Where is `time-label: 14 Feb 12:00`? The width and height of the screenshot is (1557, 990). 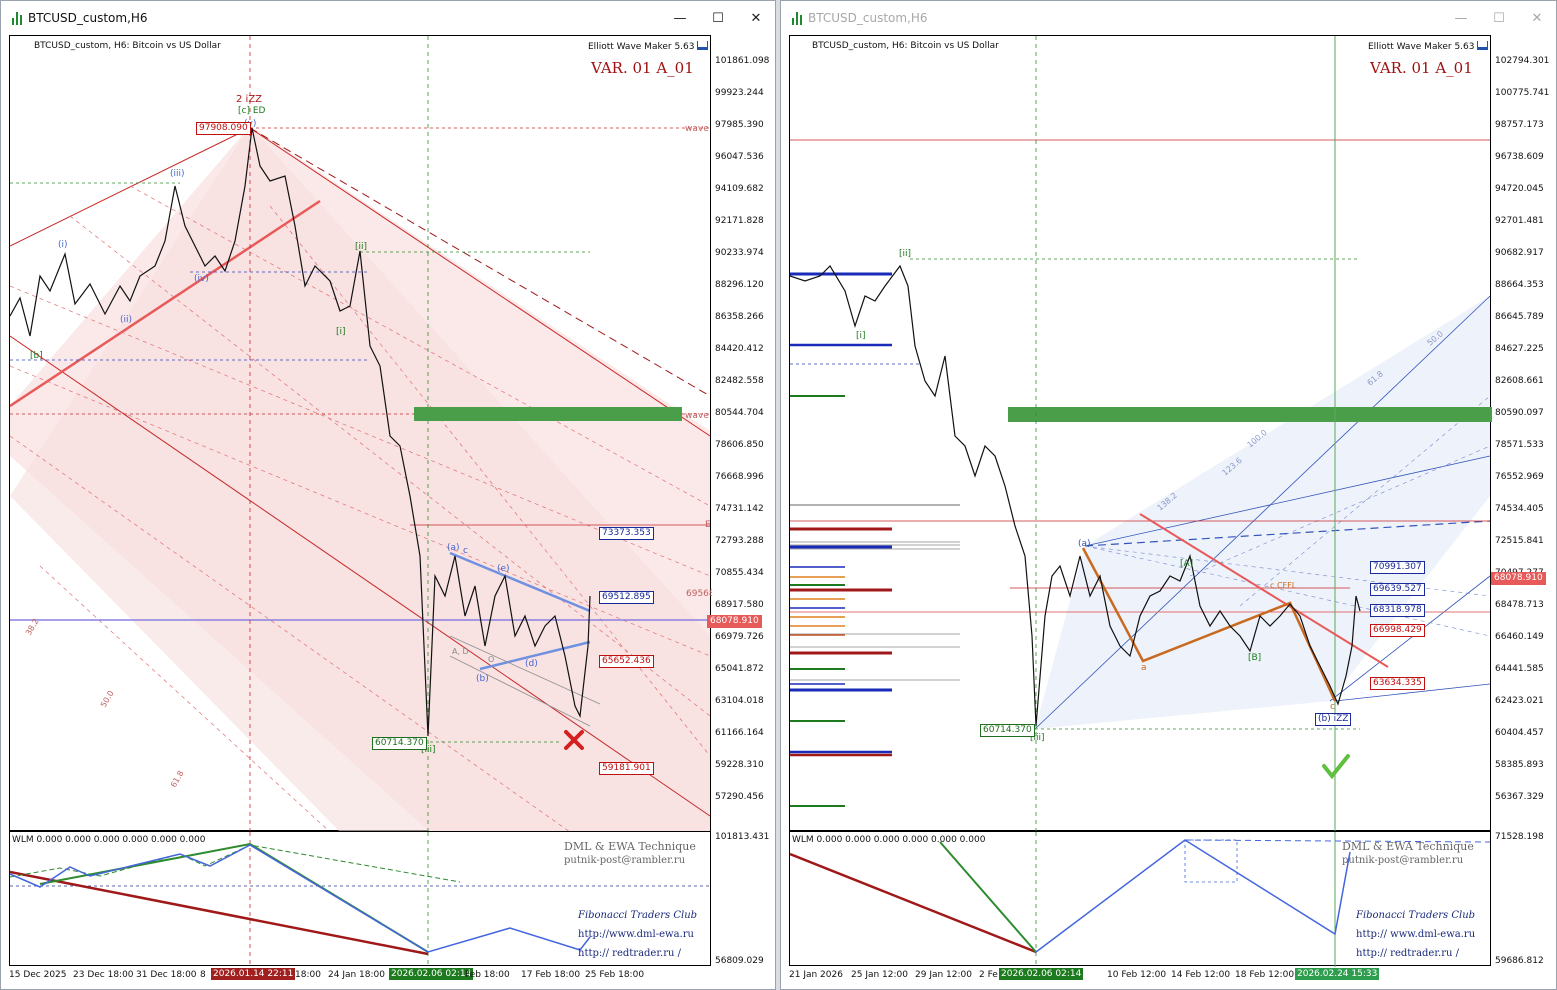 time-label: 14 Feb 12:00 is located at coordinates (1201, 975).